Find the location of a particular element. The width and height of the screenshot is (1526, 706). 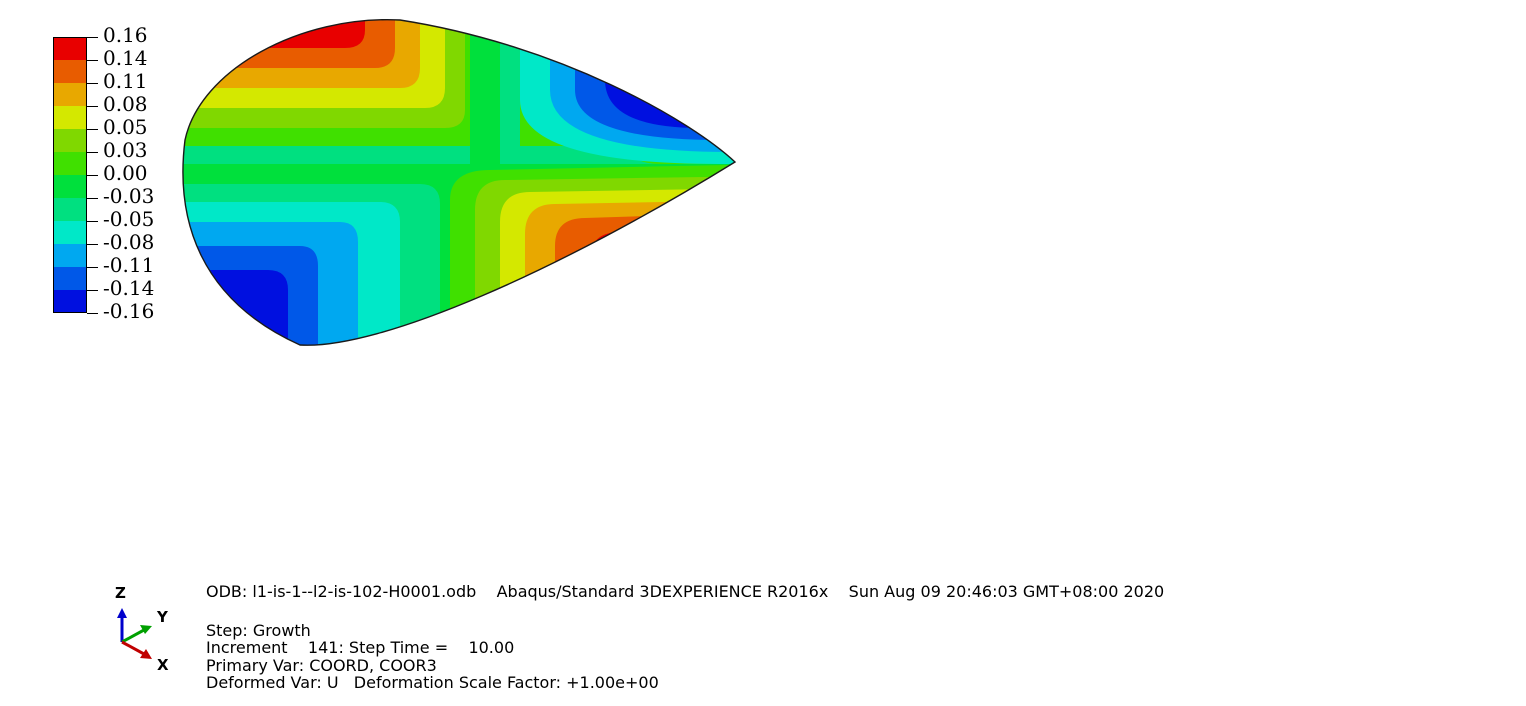

legend-label: 0.00 is located at coordinates (125, 173).